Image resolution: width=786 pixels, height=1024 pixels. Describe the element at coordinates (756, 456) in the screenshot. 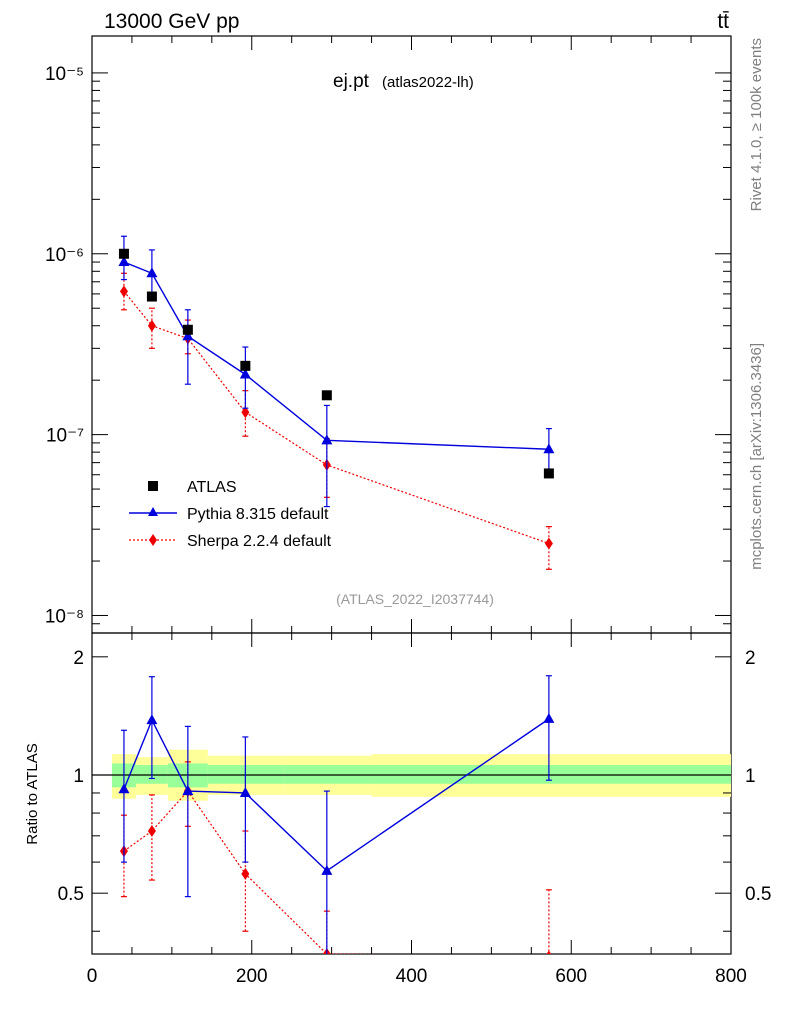

I see `mcplots-reference-text: mcplots.cern.ch [arXiv:1306.3436]` at that location.